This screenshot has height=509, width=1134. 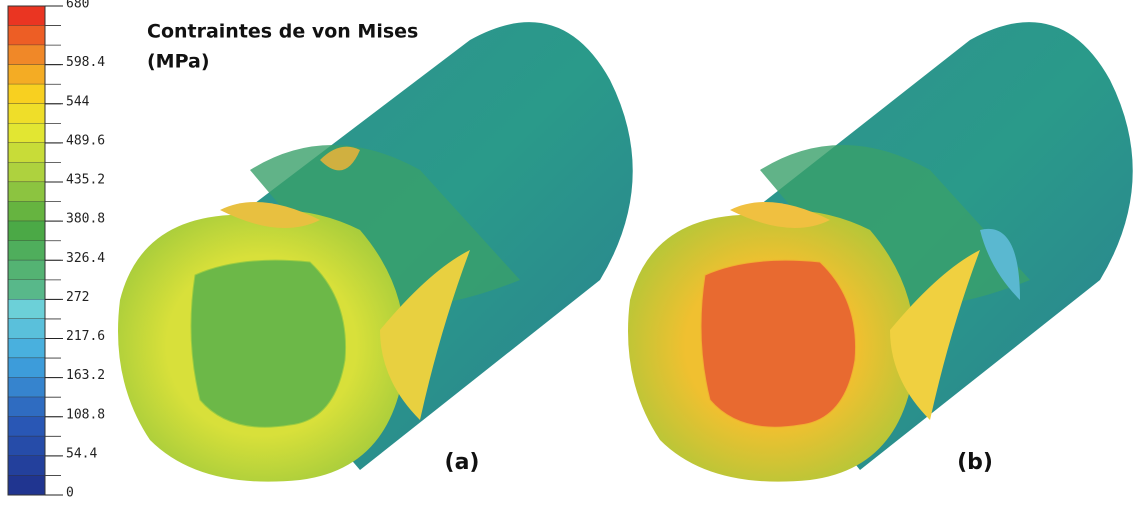 What do you see at coordinates (85, 414) in the screenshot?
I see `tick-label: 108.8` at bounding box center [85, 414].